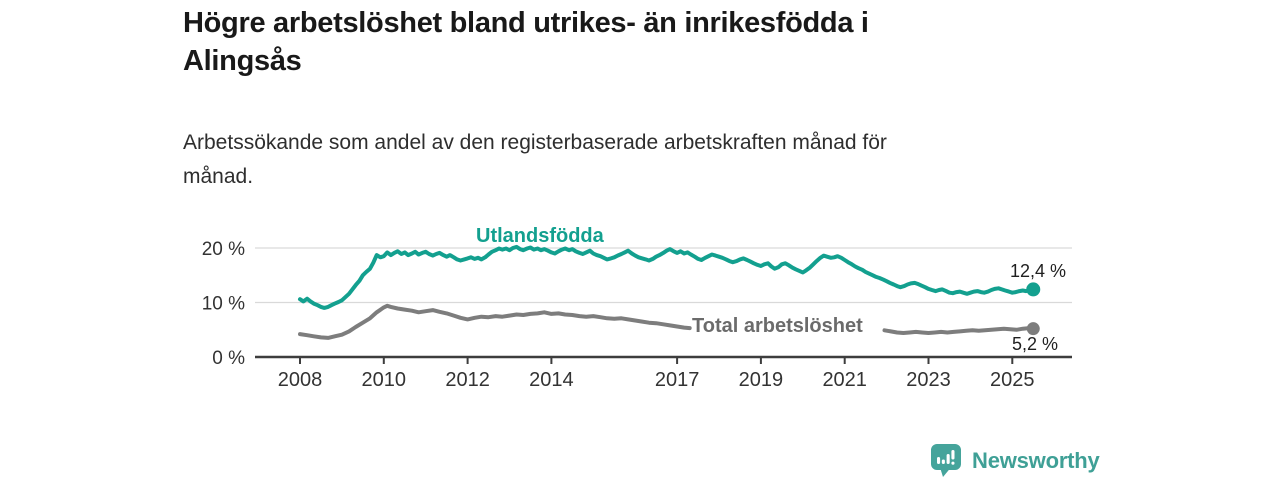 The width and height of the screenshot is (1280, 480). What do you see at coordinates (223, 249) in the screenshot?
I see `y-tick-label: 20 %` at bounding box center [223, 249].